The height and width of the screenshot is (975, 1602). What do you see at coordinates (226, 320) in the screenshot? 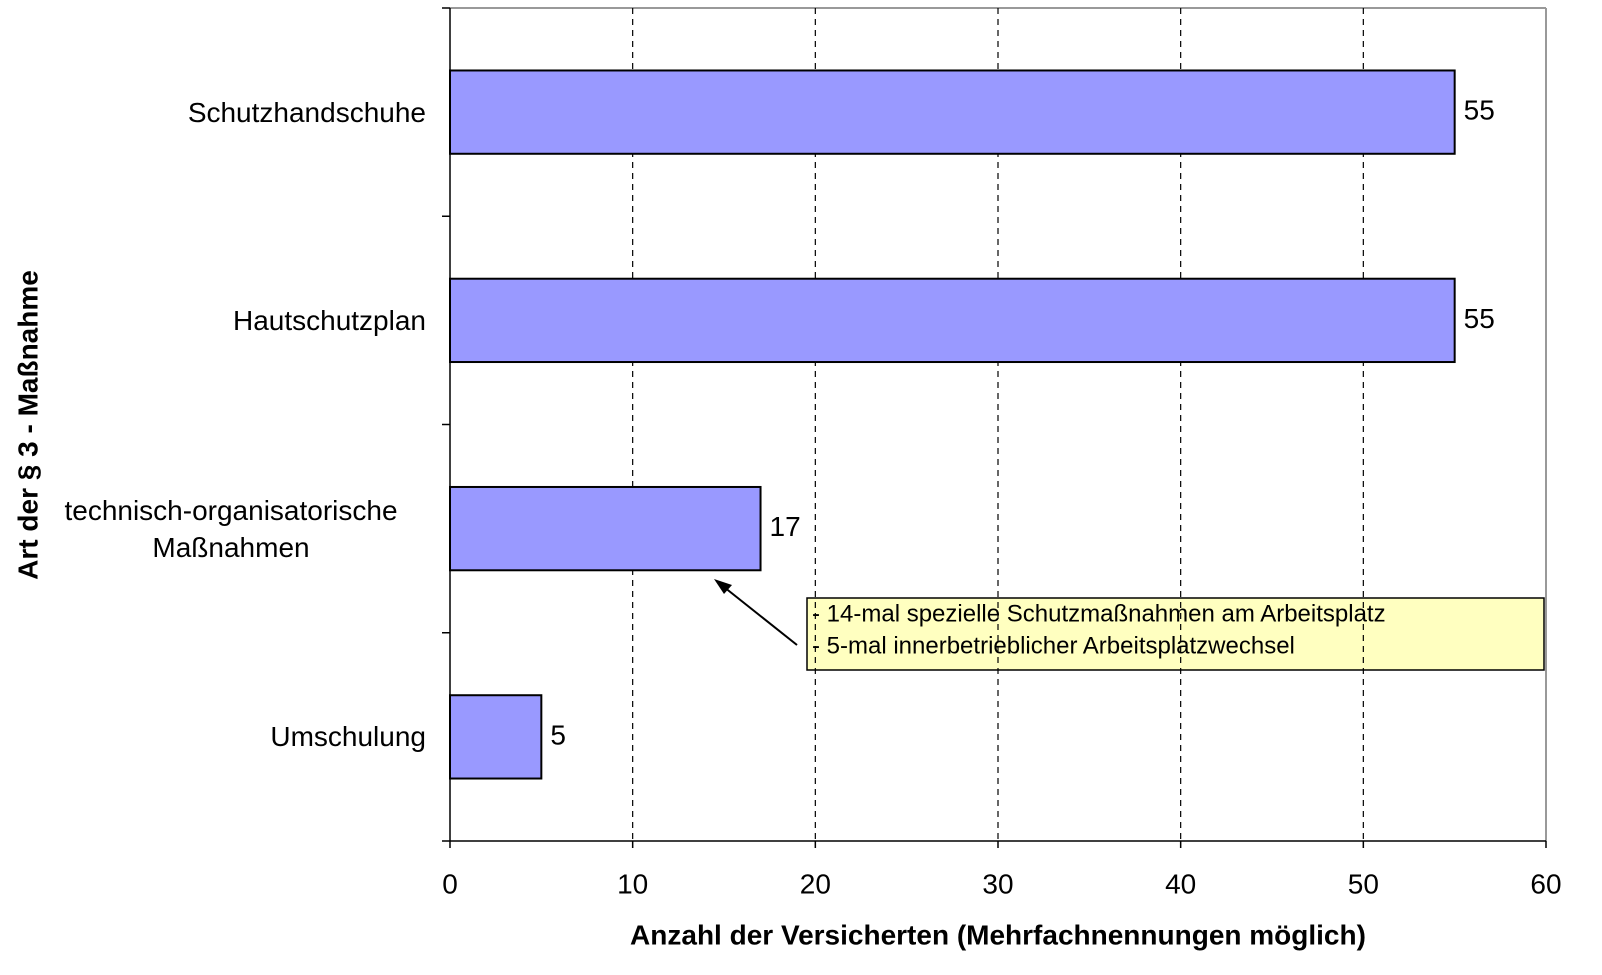
I see `y-tick-label-box: Hautschutzplan` at bounding box center [226, 320].